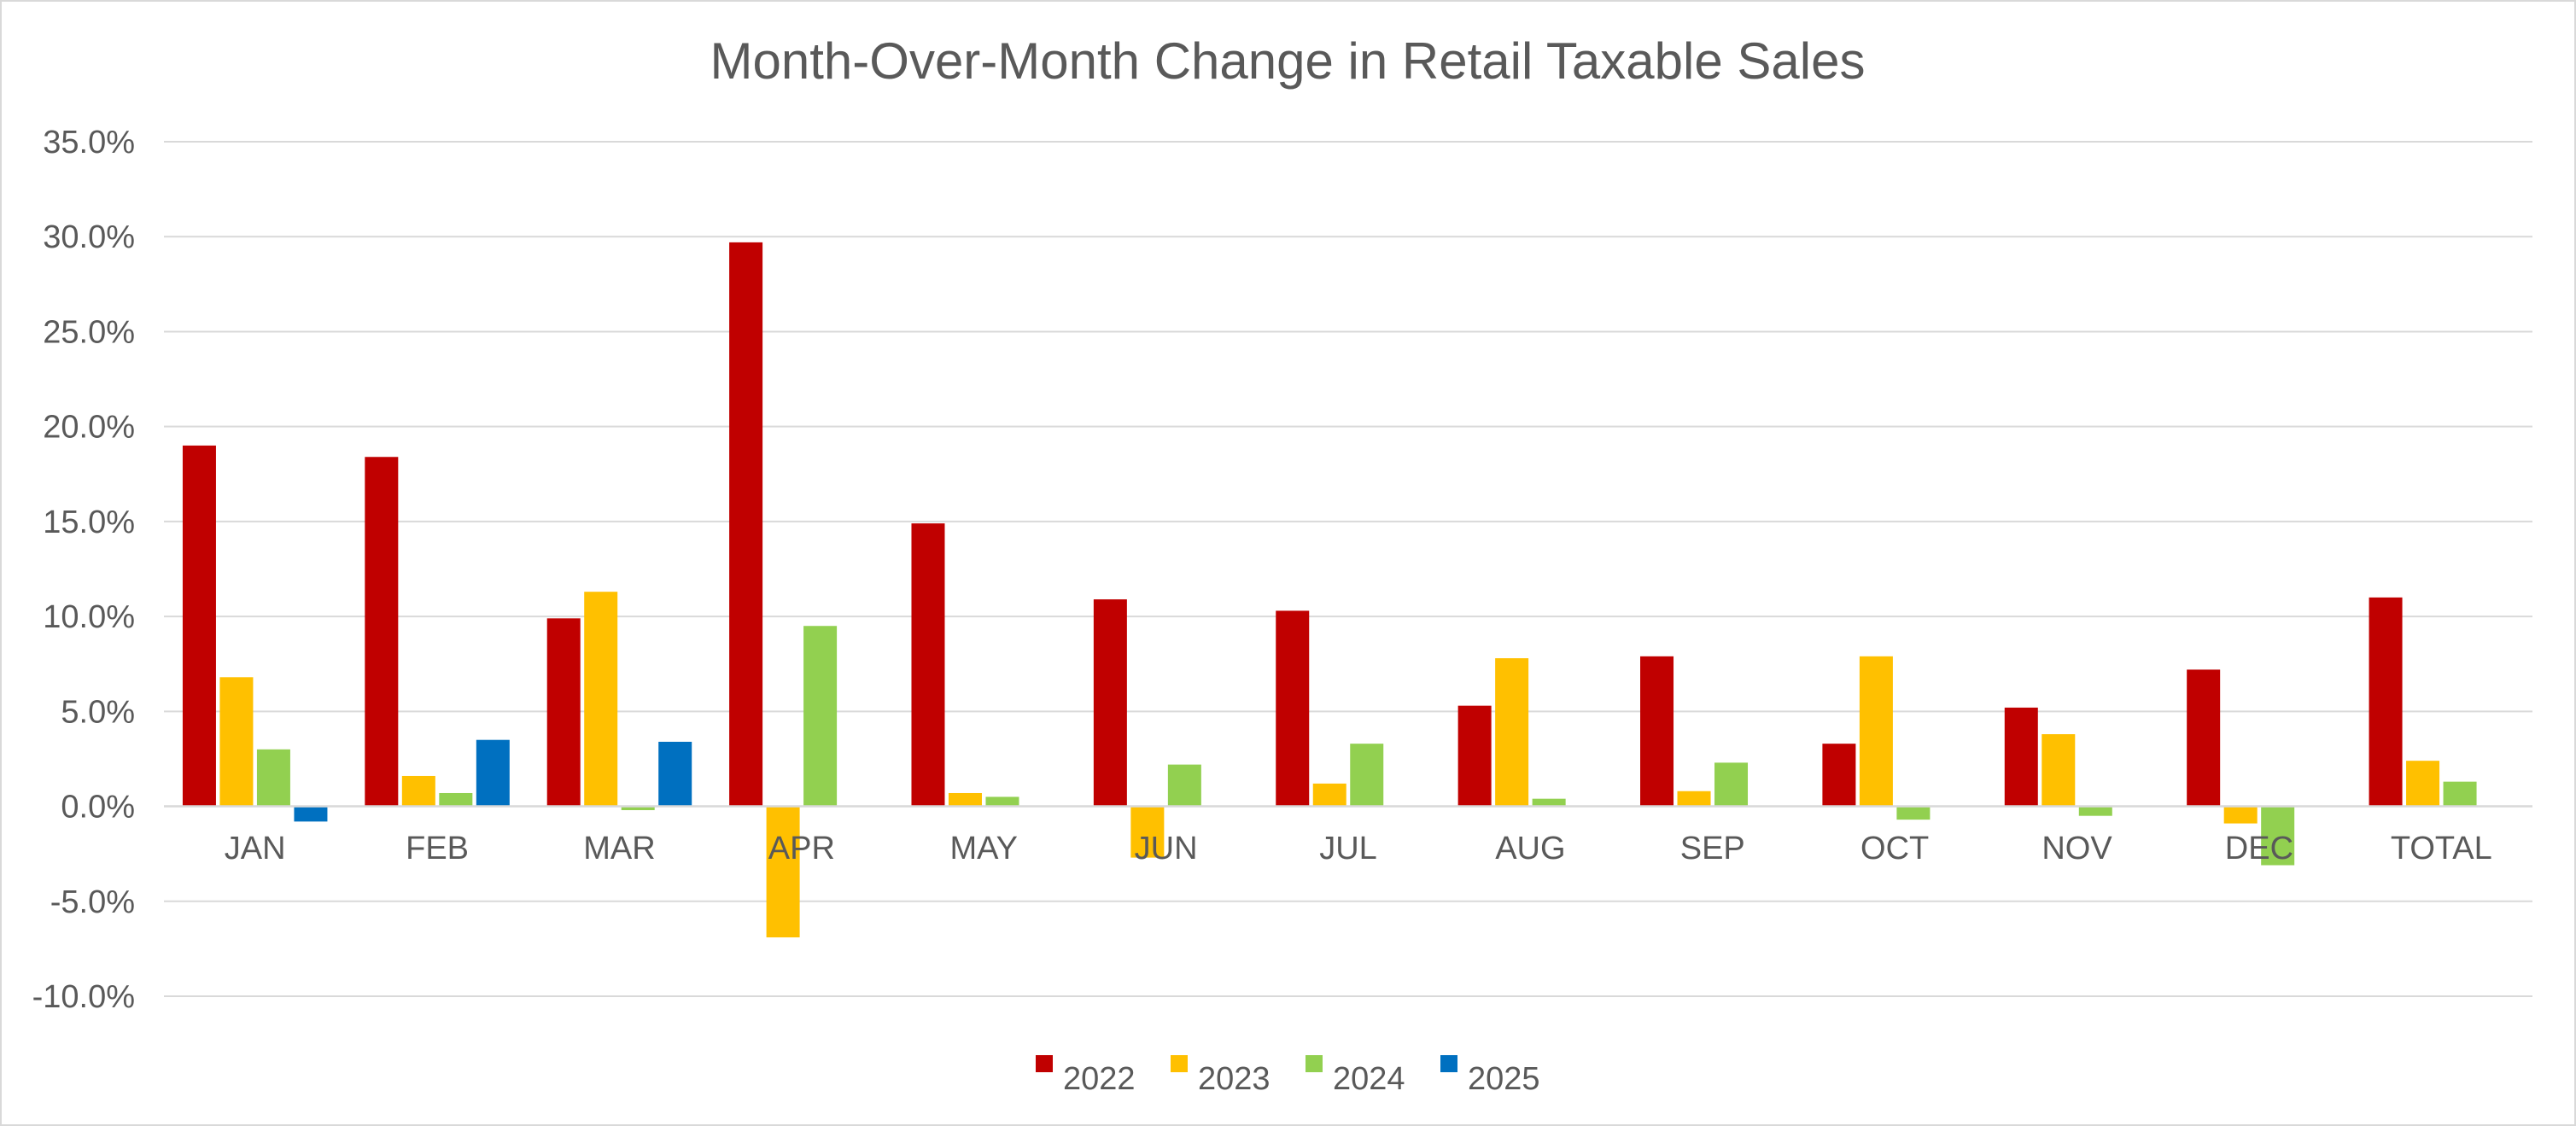 This screenshot has width=2576, height=1126. I want to click on bar-2025-feb, so click(493, 773).